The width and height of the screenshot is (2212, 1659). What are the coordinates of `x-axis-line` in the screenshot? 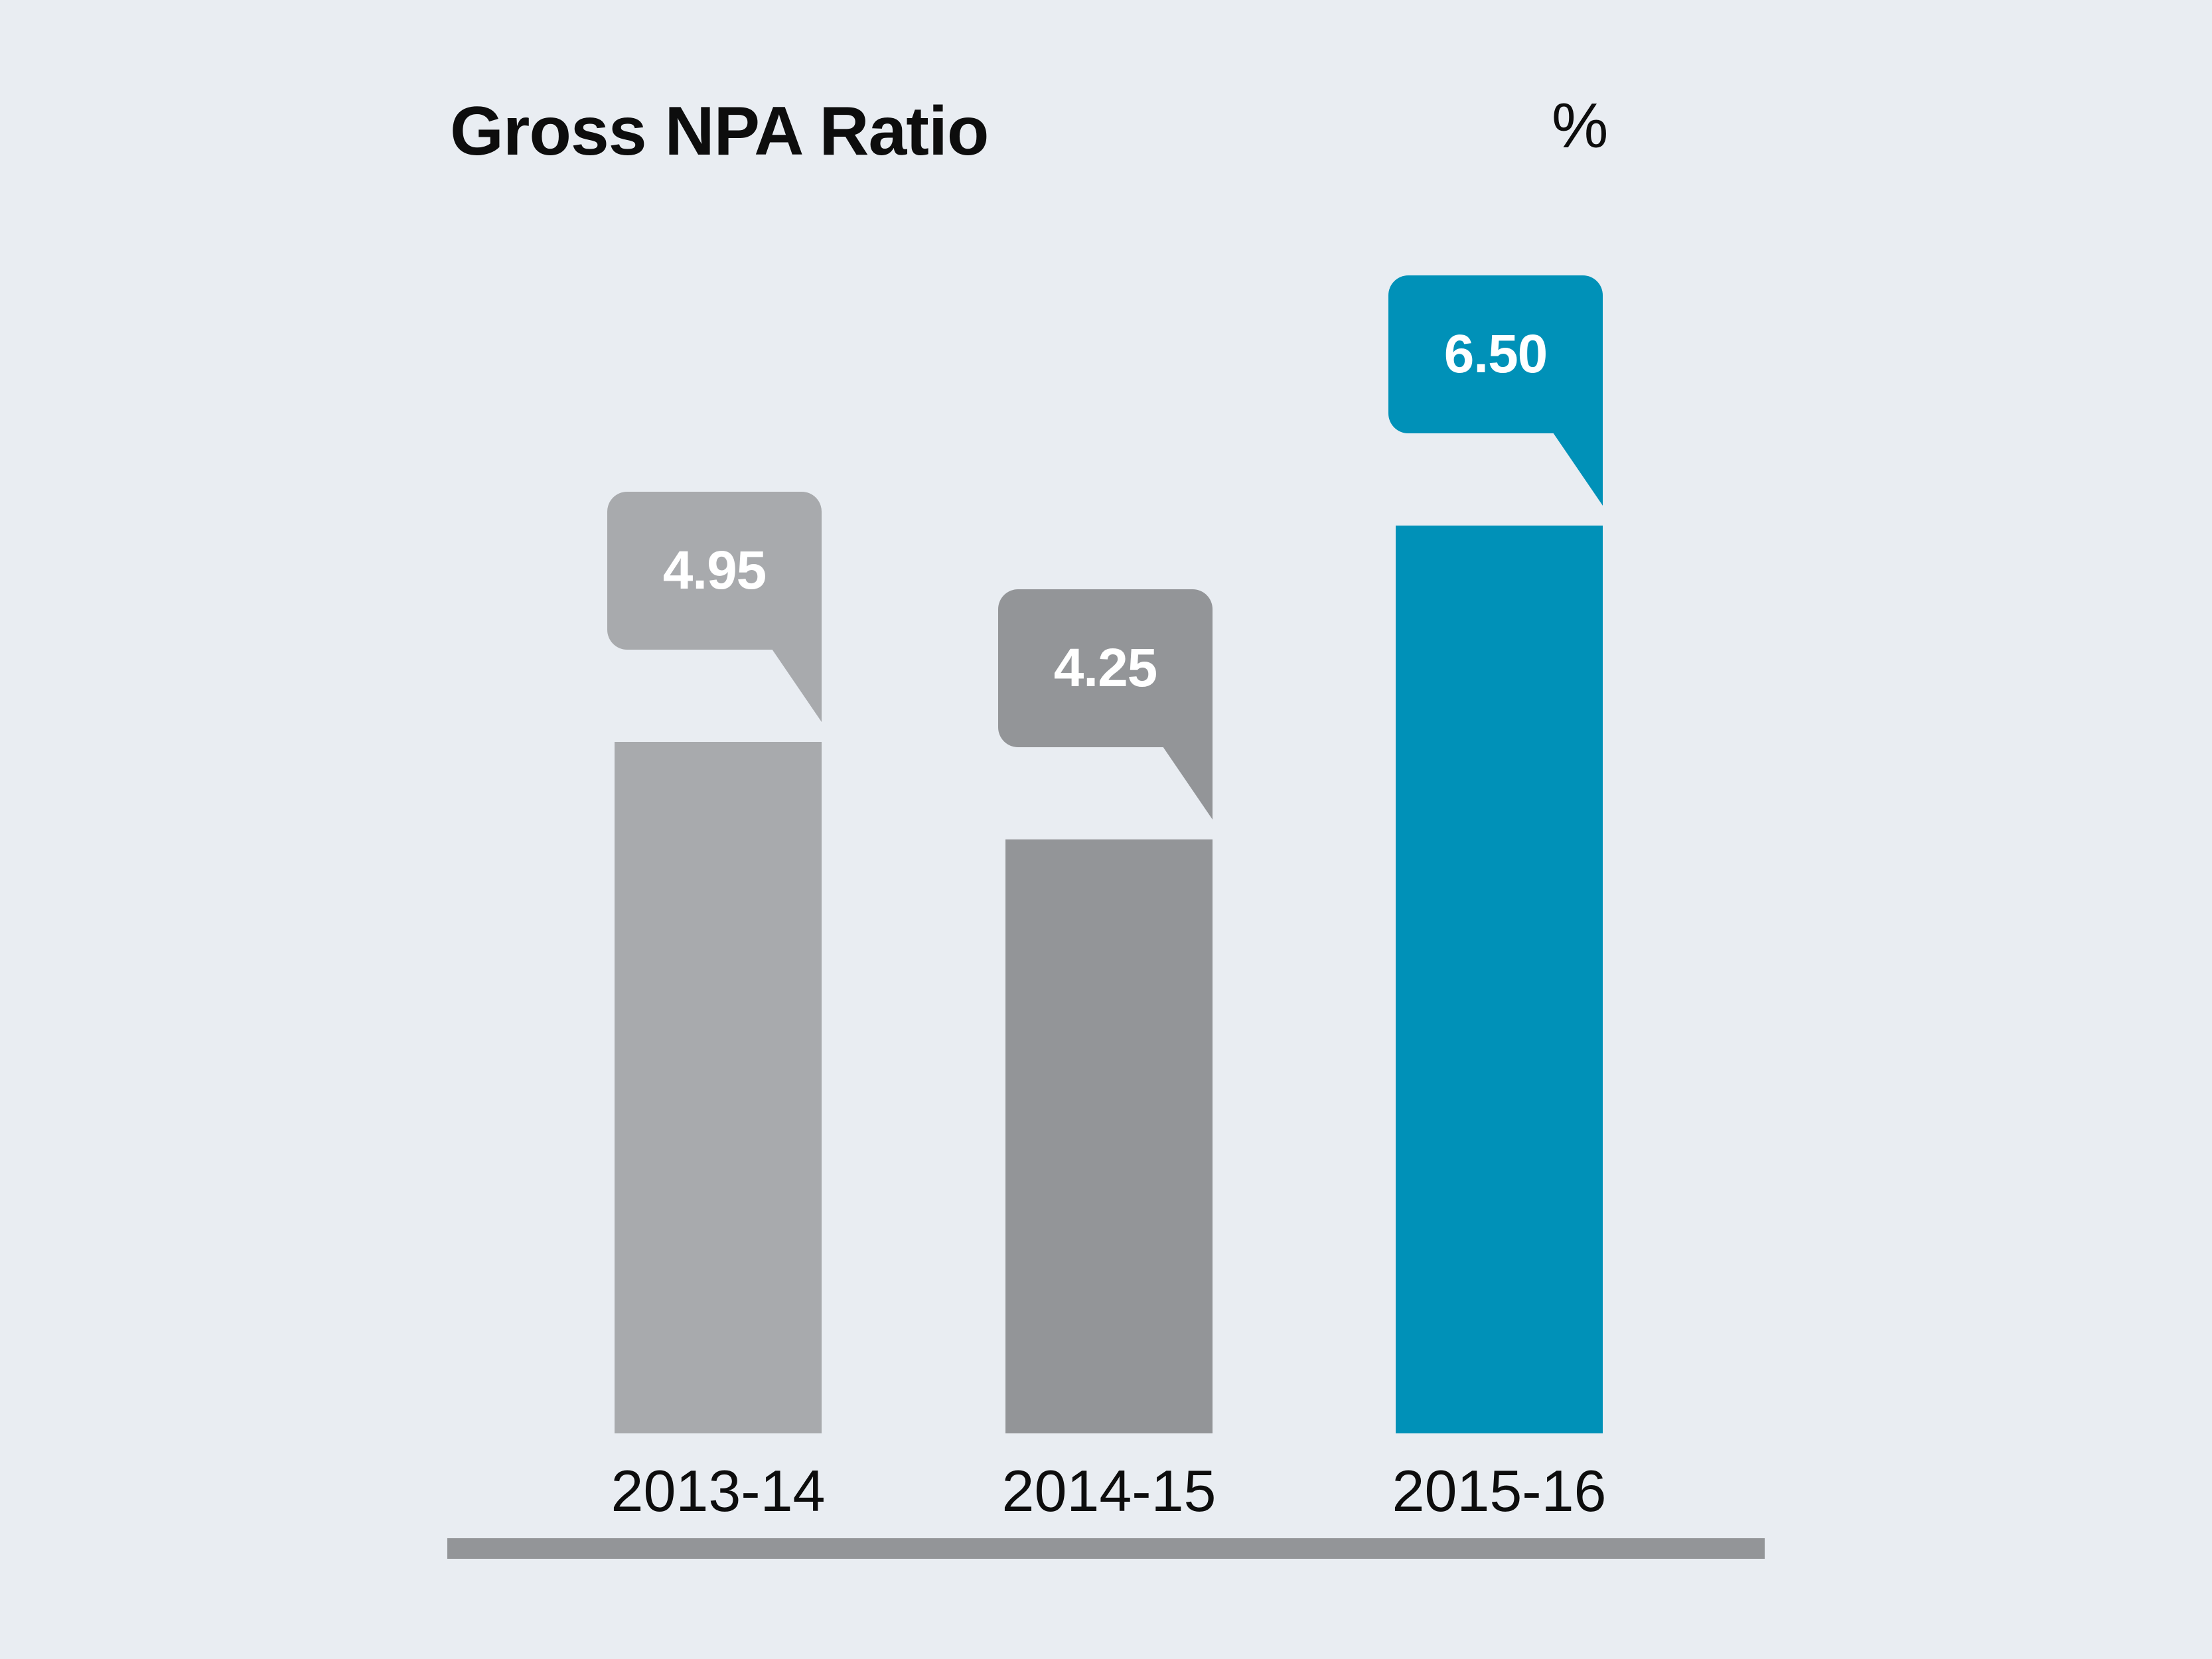 It's located at (1106, 1548).